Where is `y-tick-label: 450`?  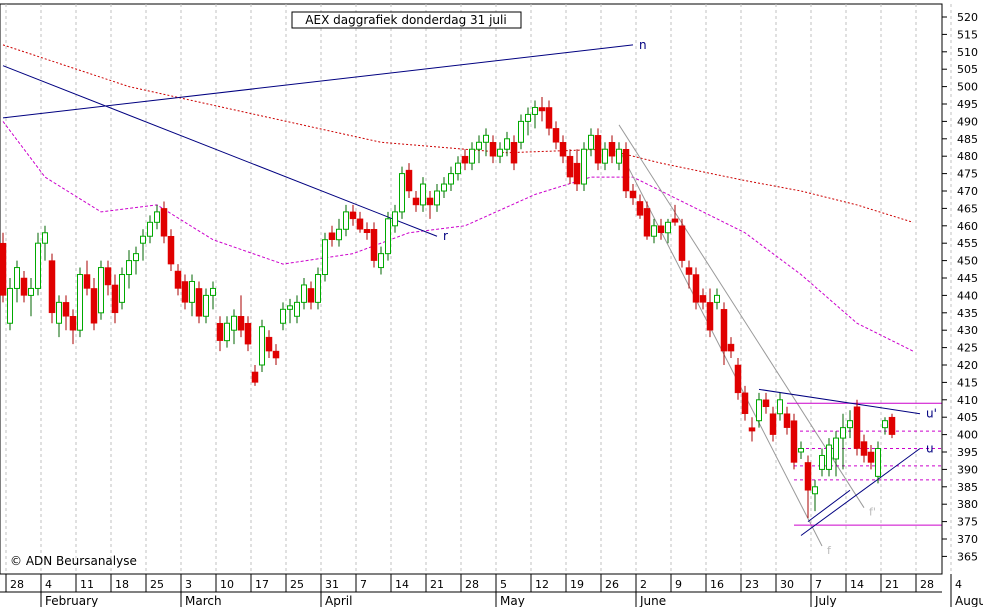 y-tick-label: 450 is located at coordinates (967, 261).